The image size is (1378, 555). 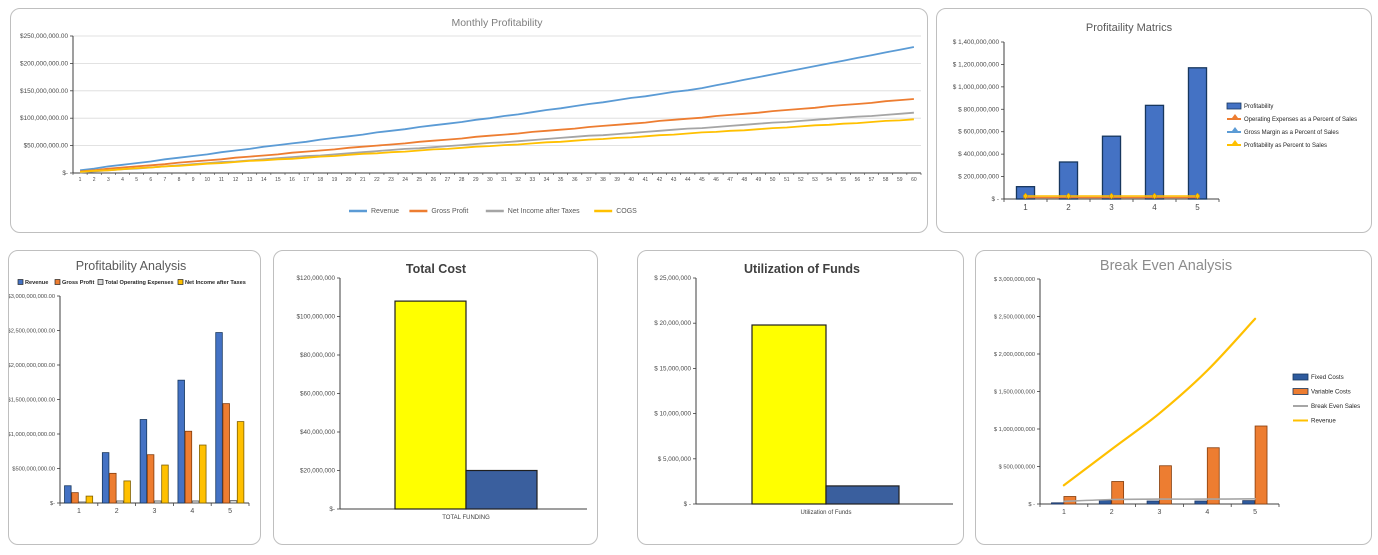 What do you see at coordinates (1314, 421) in the screenshot?
I see `legend-item: Revenue` at bounding box center [1314, 421].